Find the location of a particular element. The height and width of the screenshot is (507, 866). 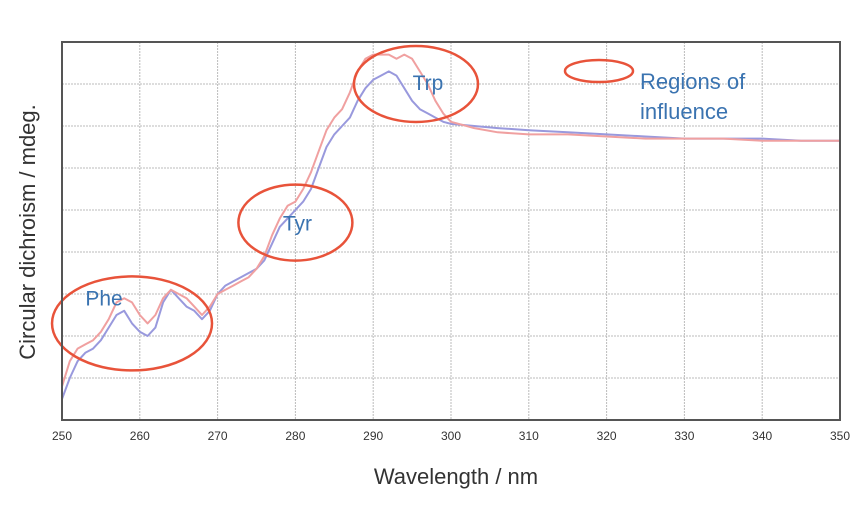

x-axis-label: Wavelength / nm is located at coordinates (456, 476).